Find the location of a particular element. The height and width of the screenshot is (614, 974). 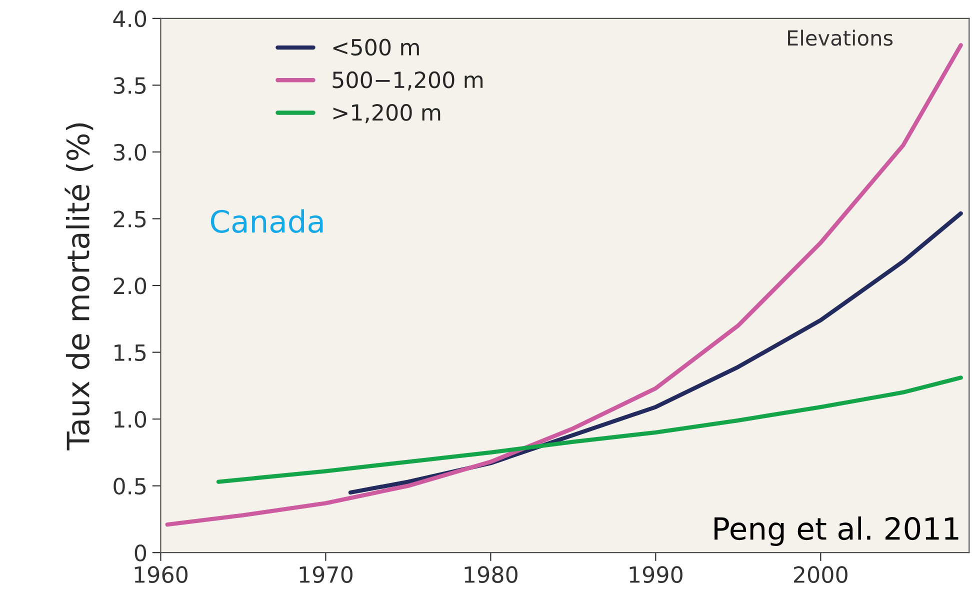

x-tick-label: 1990 is located at coordinates (656, 574).